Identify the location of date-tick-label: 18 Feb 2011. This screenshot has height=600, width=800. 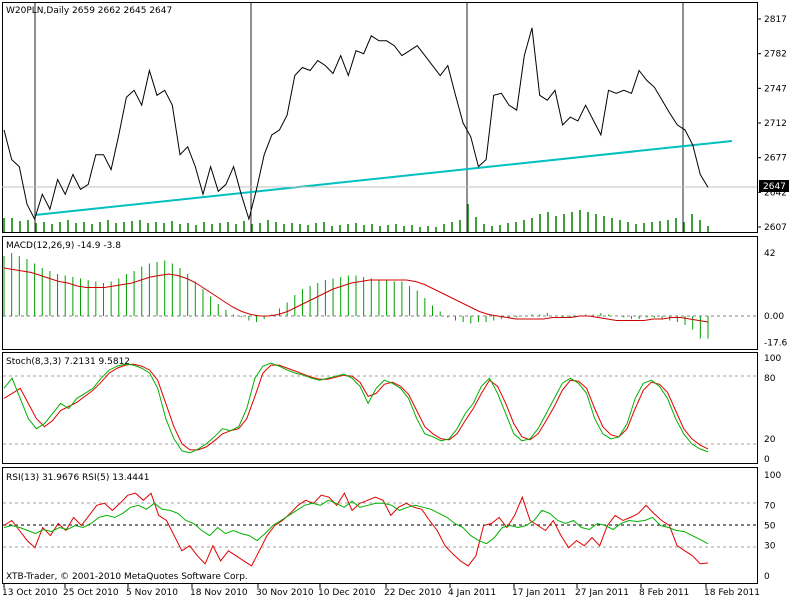
(732, 593).